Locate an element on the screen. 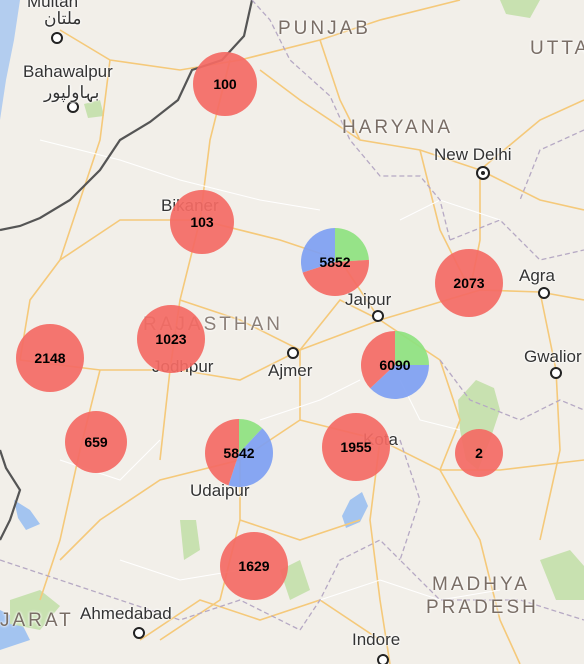 Image resolution: width=584 pixels, height=664 pixels. cluster-count-5852: 5852 is located at coordinates (334, 262).